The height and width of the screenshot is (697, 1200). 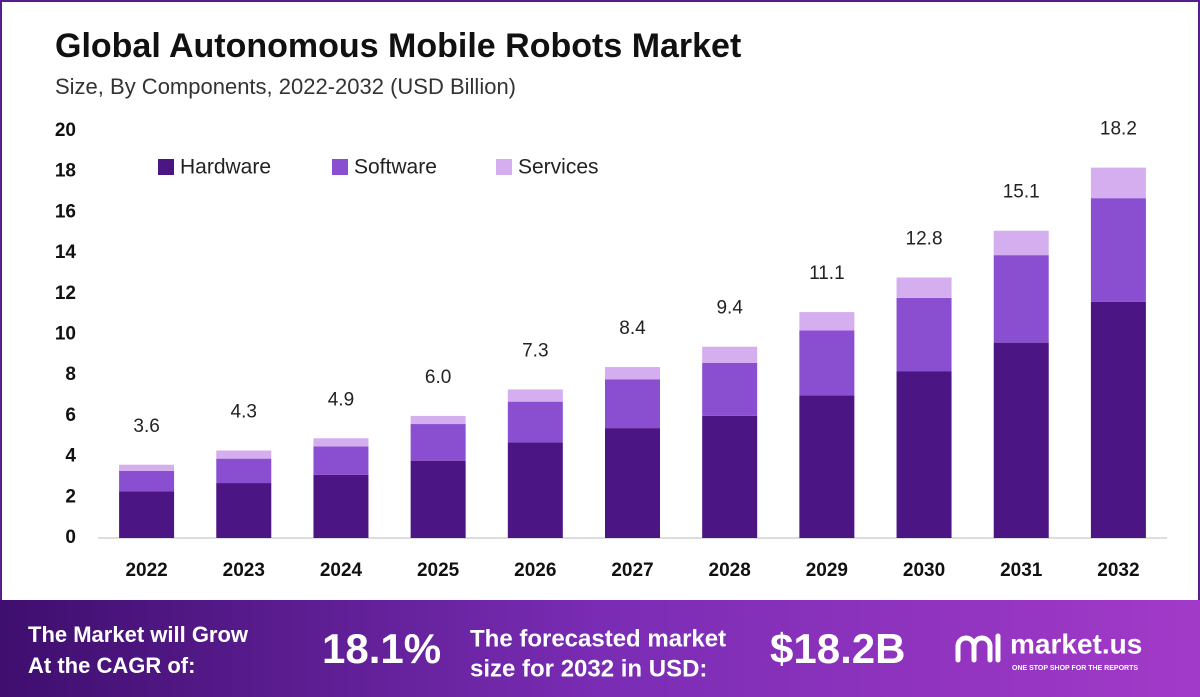 I want to click on y-tick-label: 14, so click(x=66, y=252).